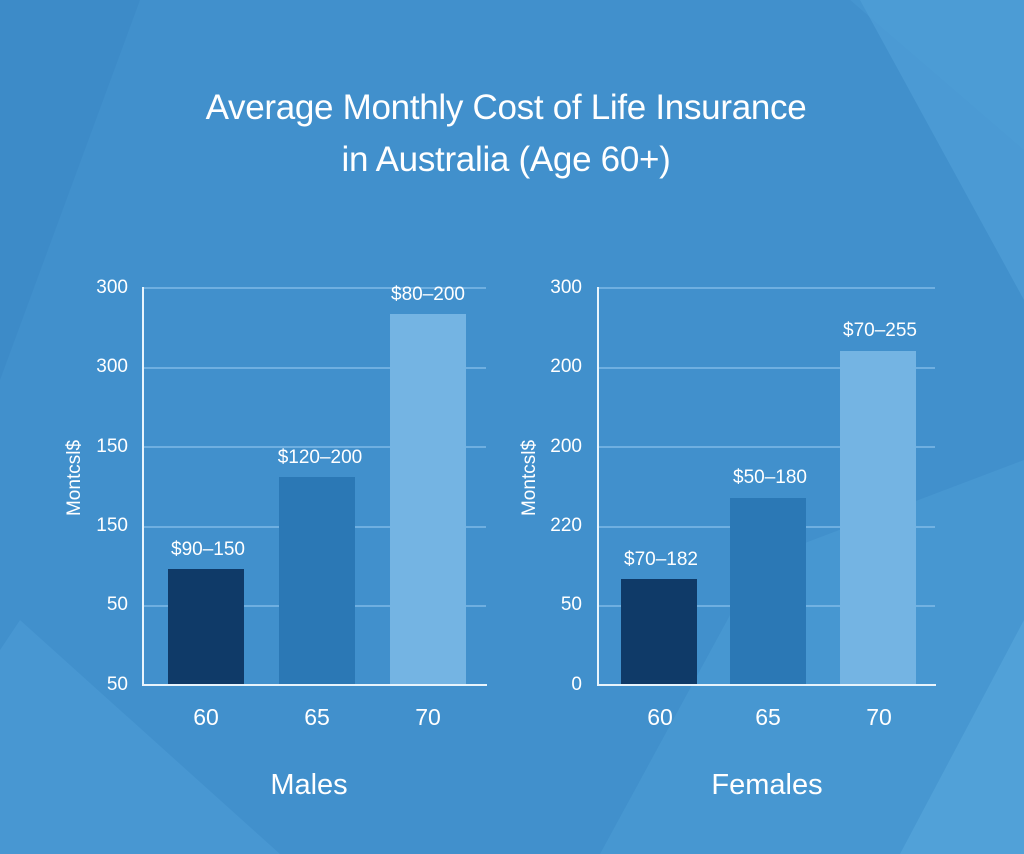  Describe the element at coordinates (880, 330) in the screenshot. I see `females-bar-label-70: $70–255` at that location.